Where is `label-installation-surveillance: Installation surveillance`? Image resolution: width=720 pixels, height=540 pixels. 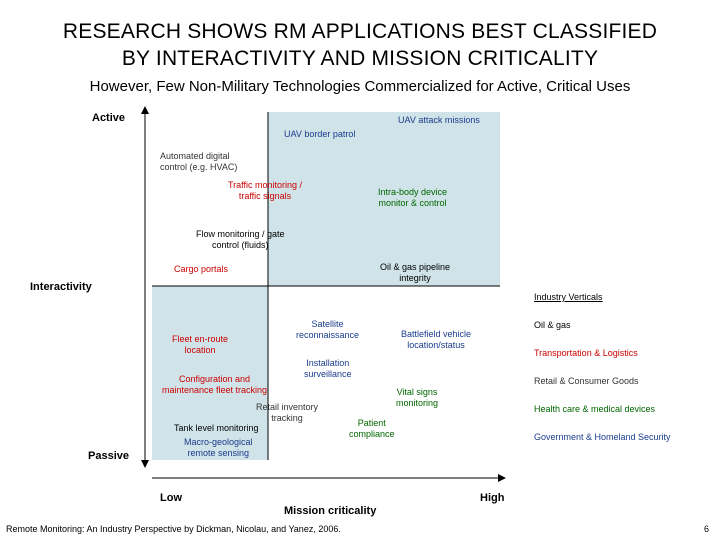
label-installation-surveillance: Installation surveillance is located at coordinates (328, 368).